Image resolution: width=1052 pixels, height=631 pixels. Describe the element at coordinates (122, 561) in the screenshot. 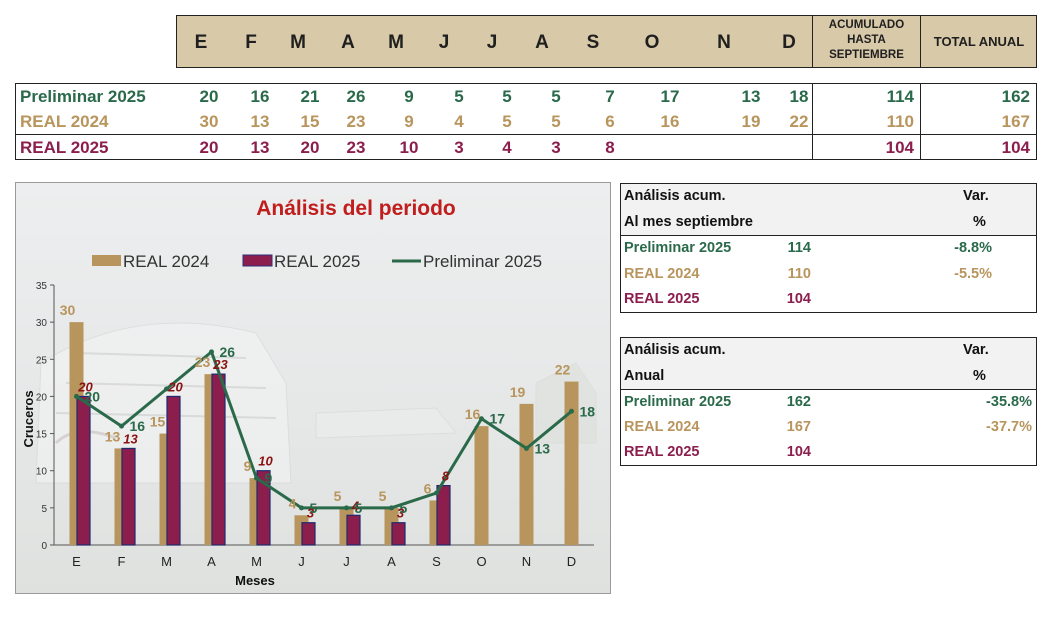

I see `x-tick-label: F` at that location.